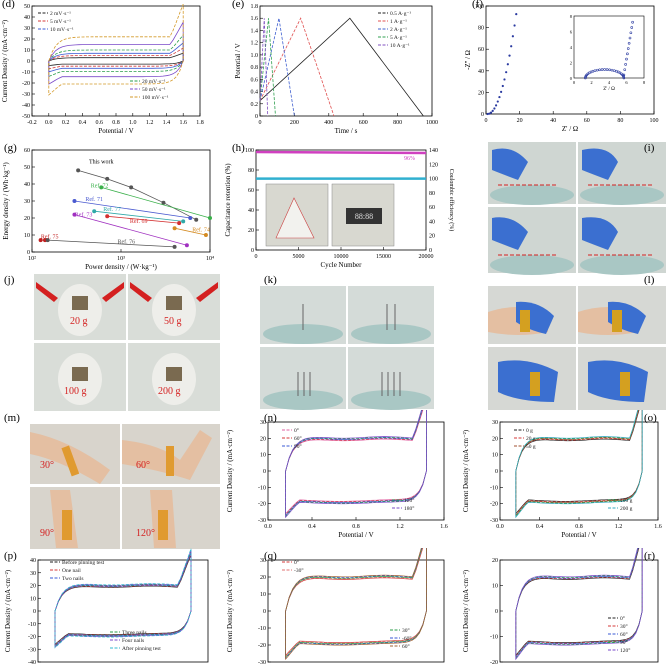 This screenshot has height=667, width=667. Describe the element at coordinates (255, 68) in the screenshot. I see `y-tick-label: 0.8` at that location.